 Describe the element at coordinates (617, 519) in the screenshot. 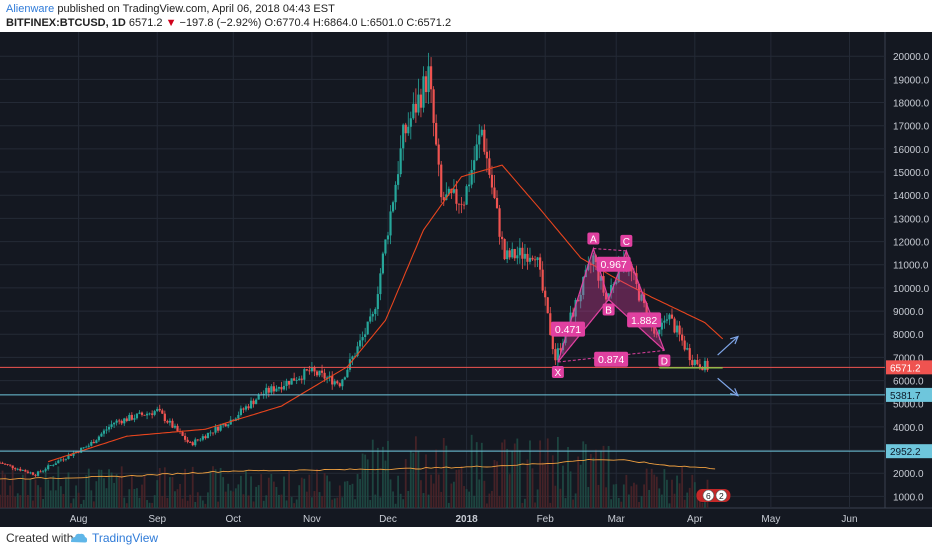

I see `x-tick-label: Mar` at that location.